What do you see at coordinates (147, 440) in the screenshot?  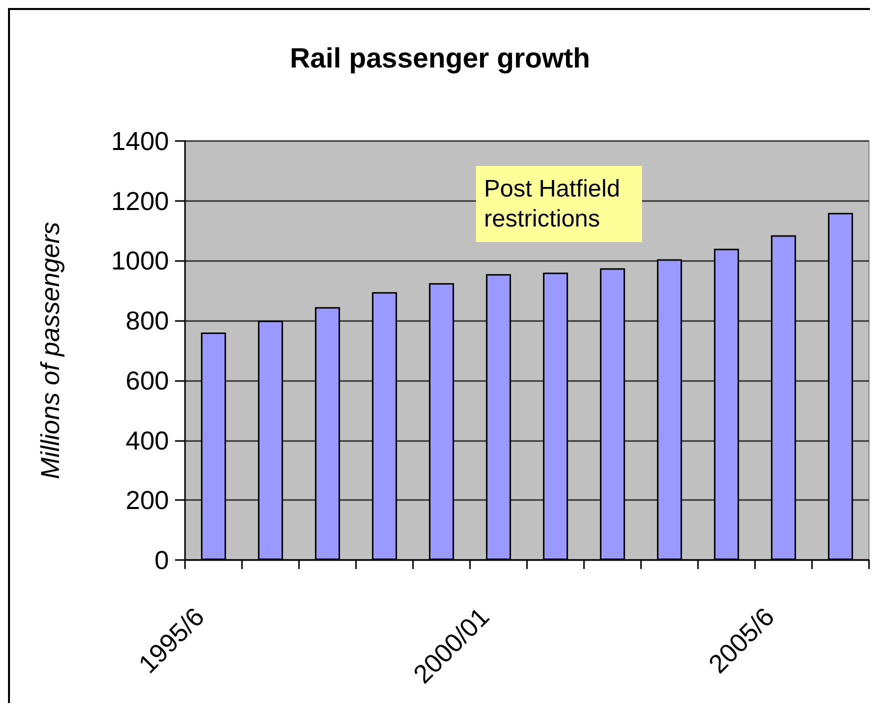 I see `y-tick-label: 400` at bounding box center [147, 440].